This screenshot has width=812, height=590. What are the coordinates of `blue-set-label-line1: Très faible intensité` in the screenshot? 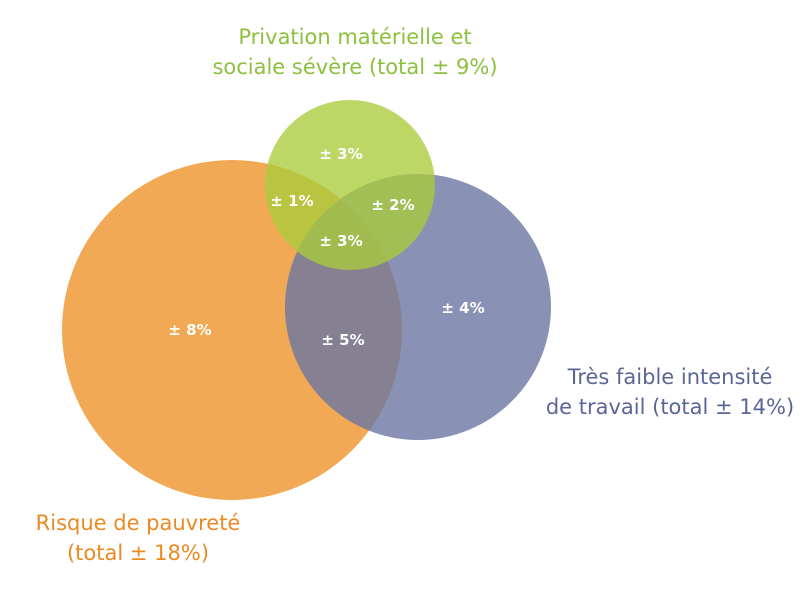 It's located at (670, 377).